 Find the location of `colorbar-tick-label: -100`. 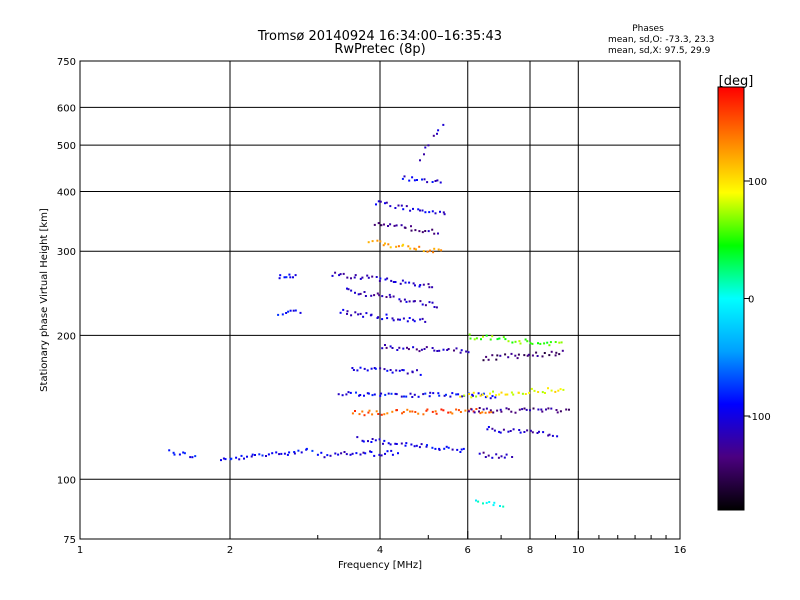

colorbar-tick-label: -100 is located at coordinates (759, 417).